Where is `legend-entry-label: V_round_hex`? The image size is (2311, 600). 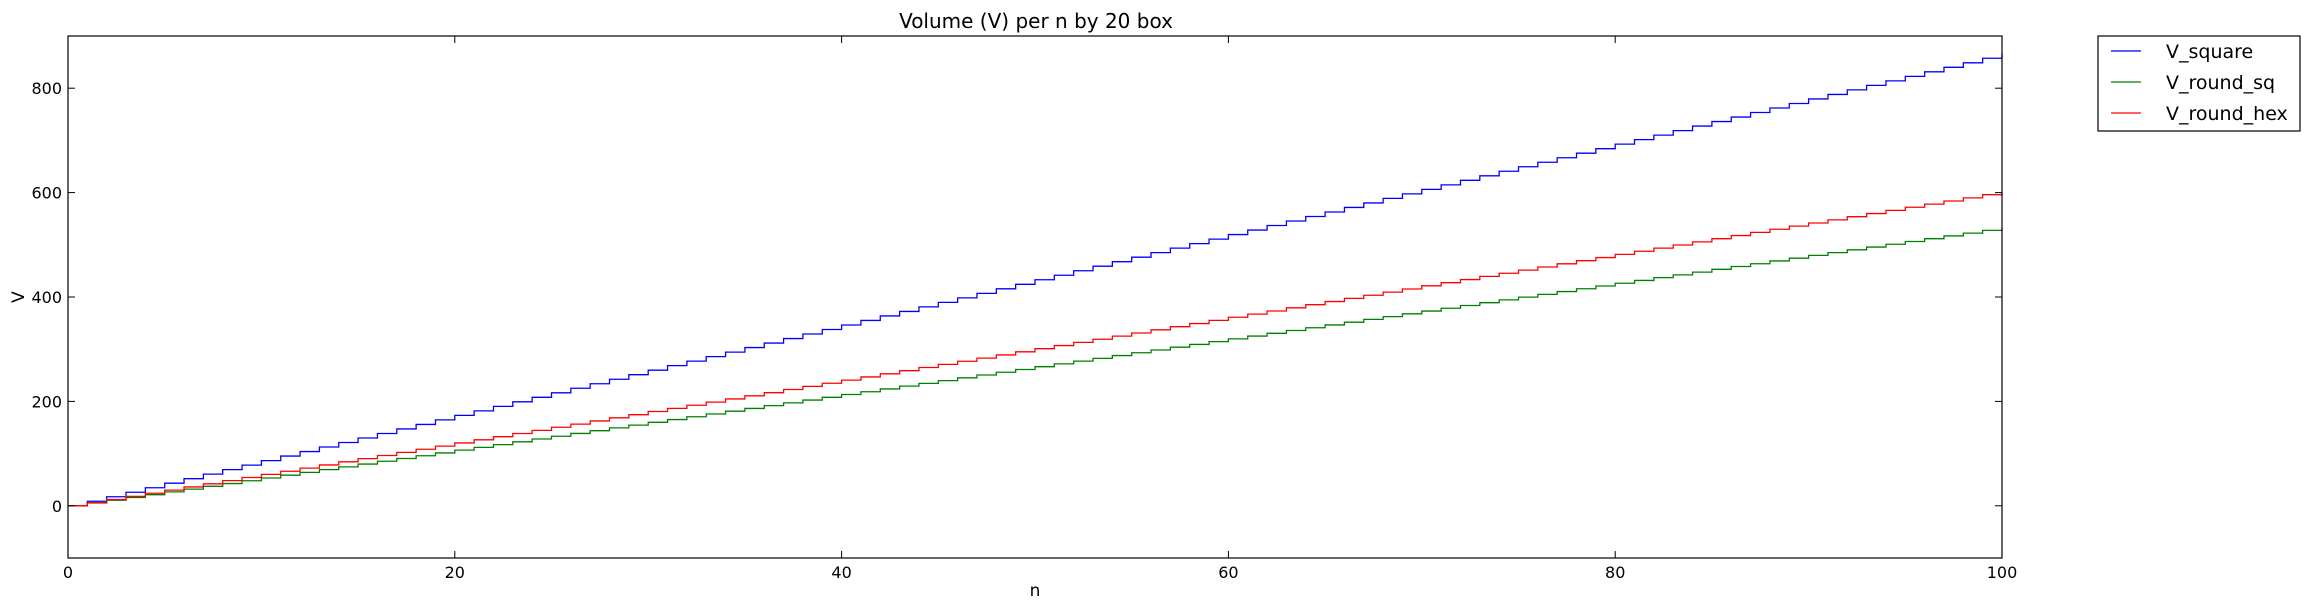
legend-entry-label: V_round_hex is located at coordinates (2227, 114).